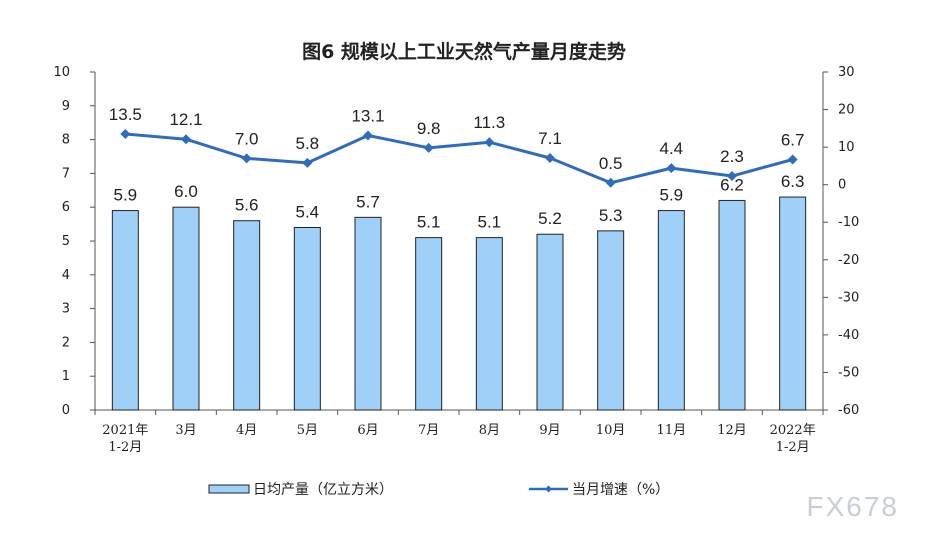 The image size is (928, 542). Describe the element at coordinates (846, 110) in the screenshot. I see `y-right-tick-label: 20` at that location.